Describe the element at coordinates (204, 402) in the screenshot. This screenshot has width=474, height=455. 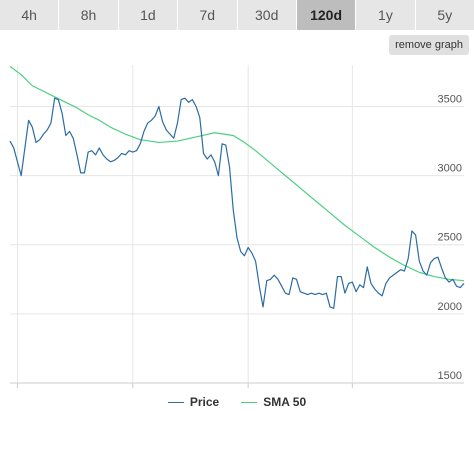
I see `legend-label-price: Price` at that location.